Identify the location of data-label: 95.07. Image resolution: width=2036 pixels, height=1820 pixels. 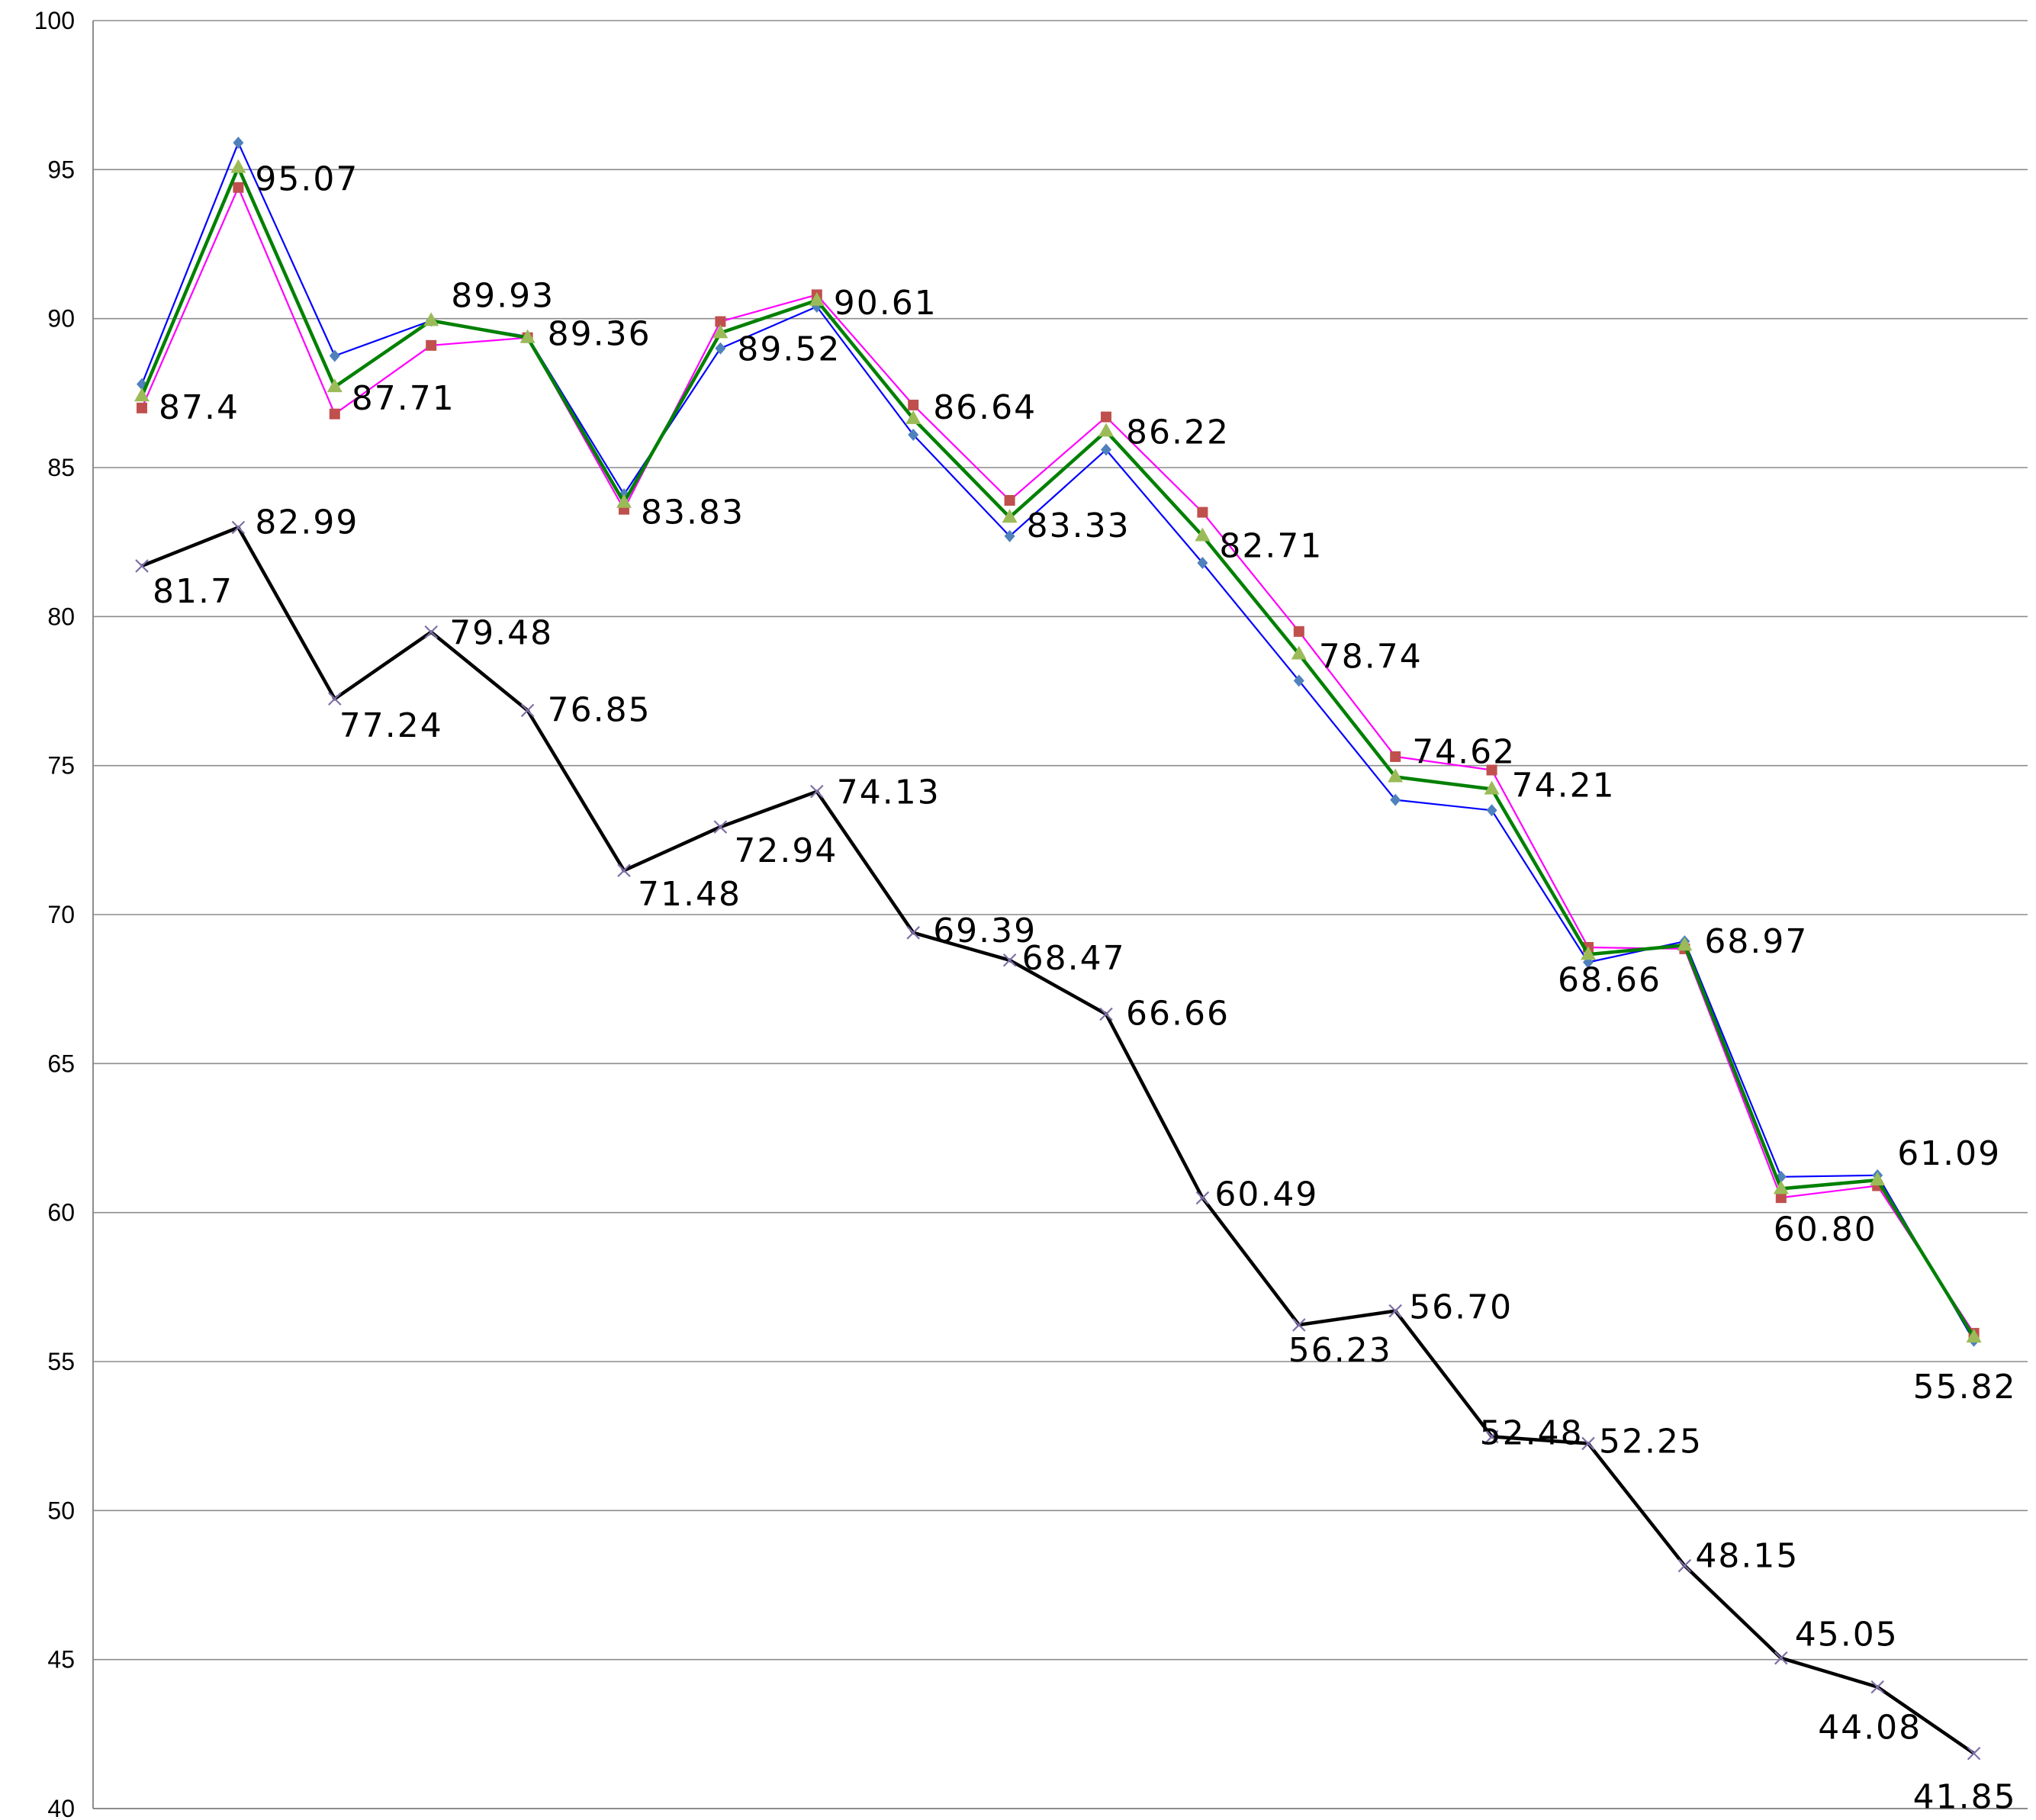
(307, 179).